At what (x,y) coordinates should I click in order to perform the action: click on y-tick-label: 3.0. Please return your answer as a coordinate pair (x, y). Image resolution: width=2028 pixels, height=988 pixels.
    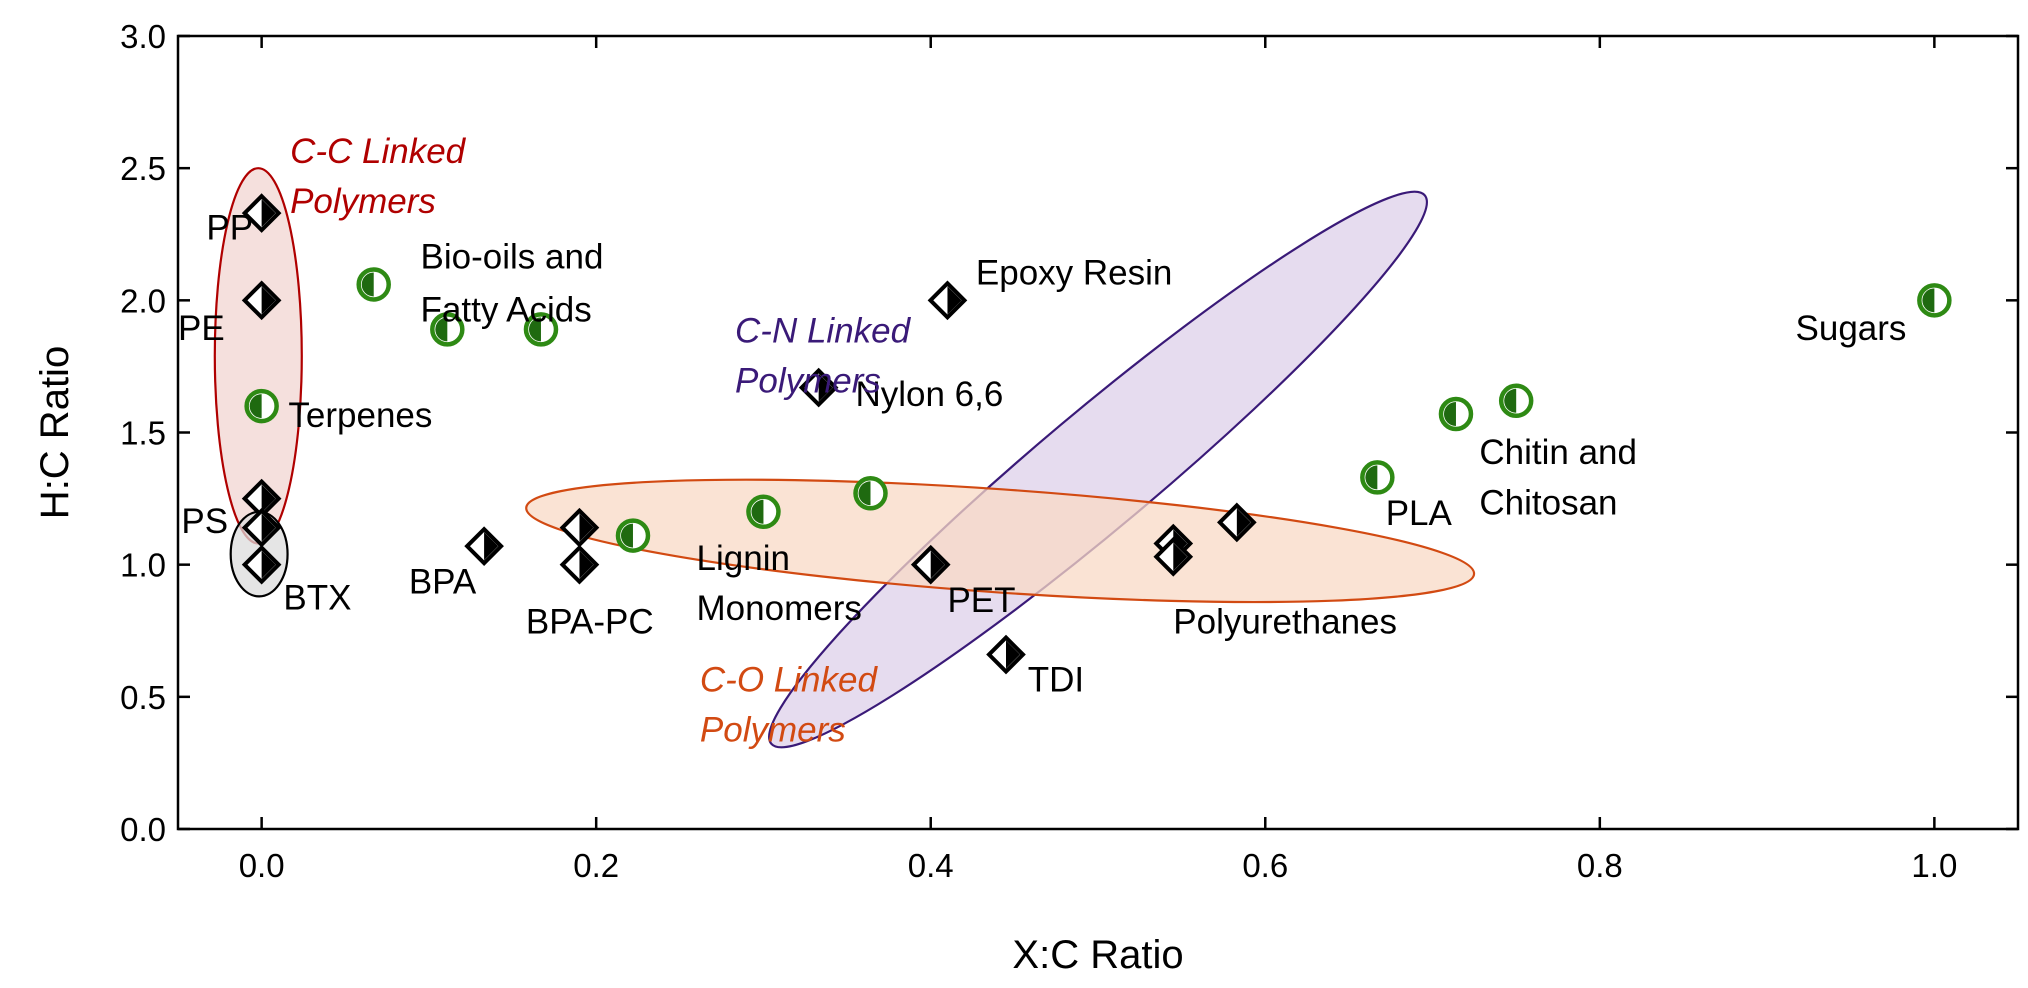
    Looking at the image, I should click on (143, 36).